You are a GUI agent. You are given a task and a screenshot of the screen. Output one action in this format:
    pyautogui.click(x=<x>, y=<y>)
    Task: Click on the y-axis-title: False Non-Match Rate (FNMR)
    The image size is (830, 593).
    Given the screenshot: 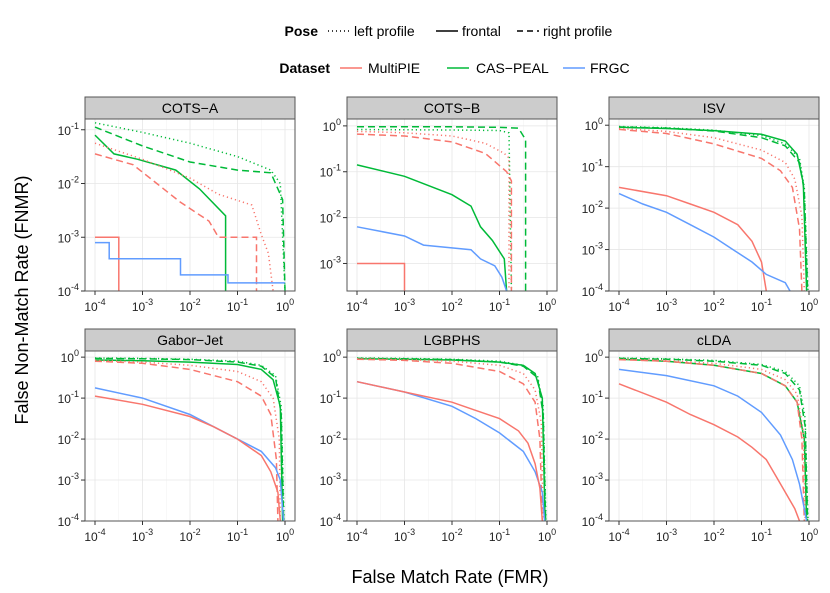 What is the action you would take?
    pyautogui.click(x=22, y=299)
    